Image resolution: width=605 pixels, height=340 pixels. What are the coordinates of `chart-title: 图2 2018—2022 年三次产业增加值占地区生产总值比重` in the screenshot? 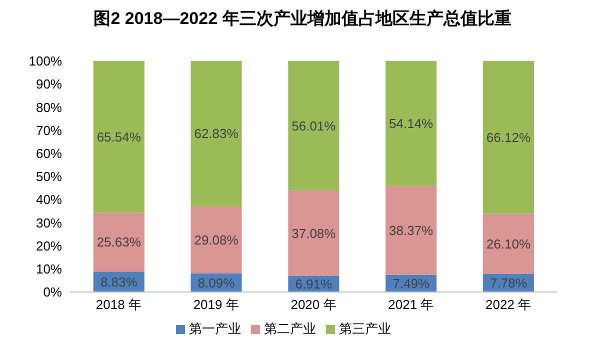 It's located at (302, 19).